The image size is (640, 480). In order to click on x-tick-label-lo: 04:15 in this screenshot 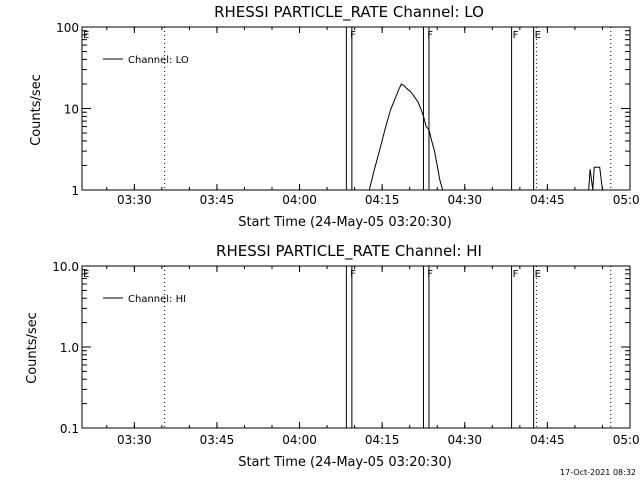, I will do `click(382, 200)`.